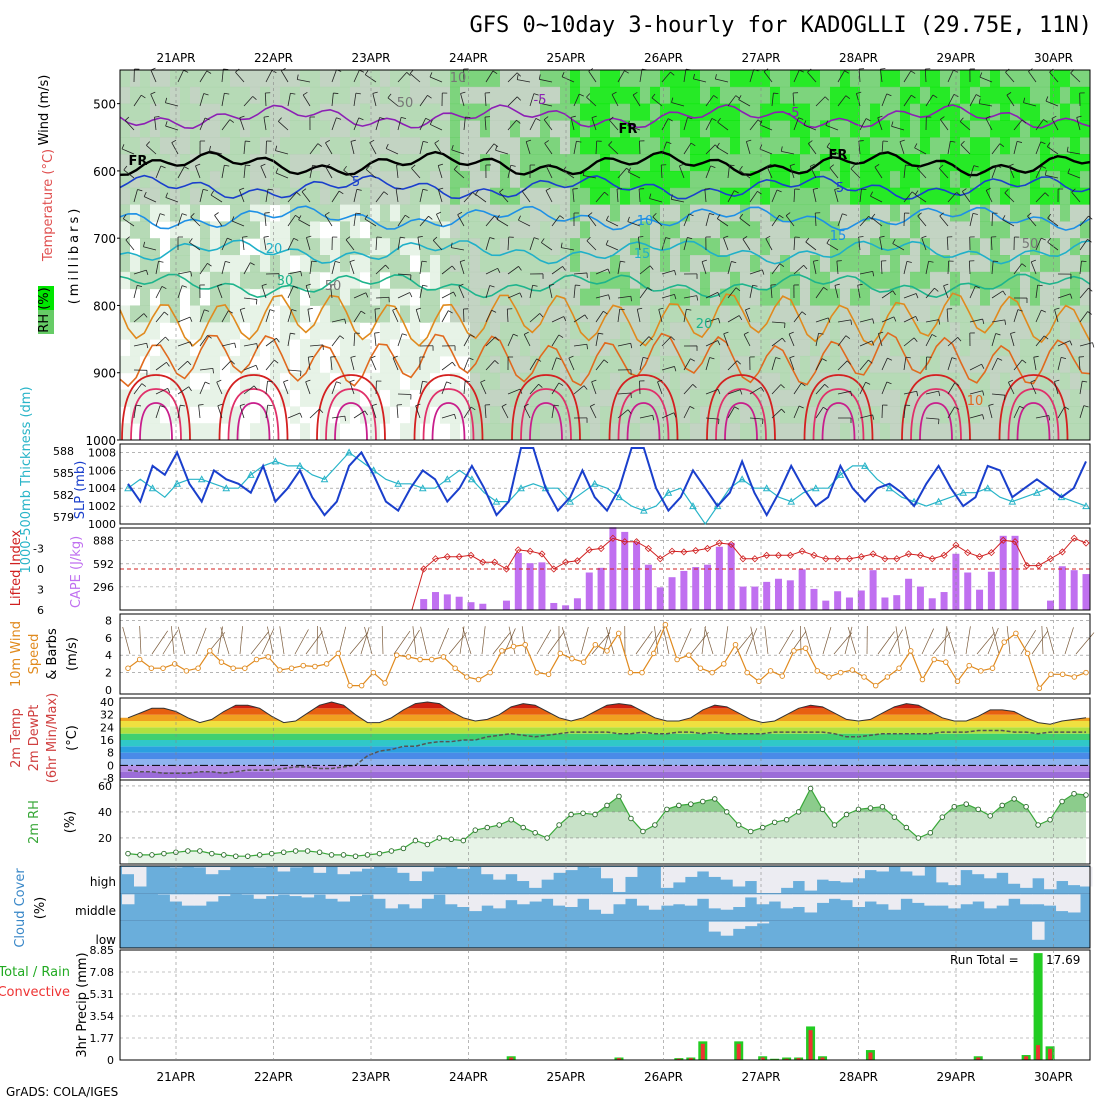 Image resolution: width=1100 pixels, height=1100 pixels. Describe the element at coordinates (822, 1058) in the screenshot. I see `precip-convective-bar` at that location.